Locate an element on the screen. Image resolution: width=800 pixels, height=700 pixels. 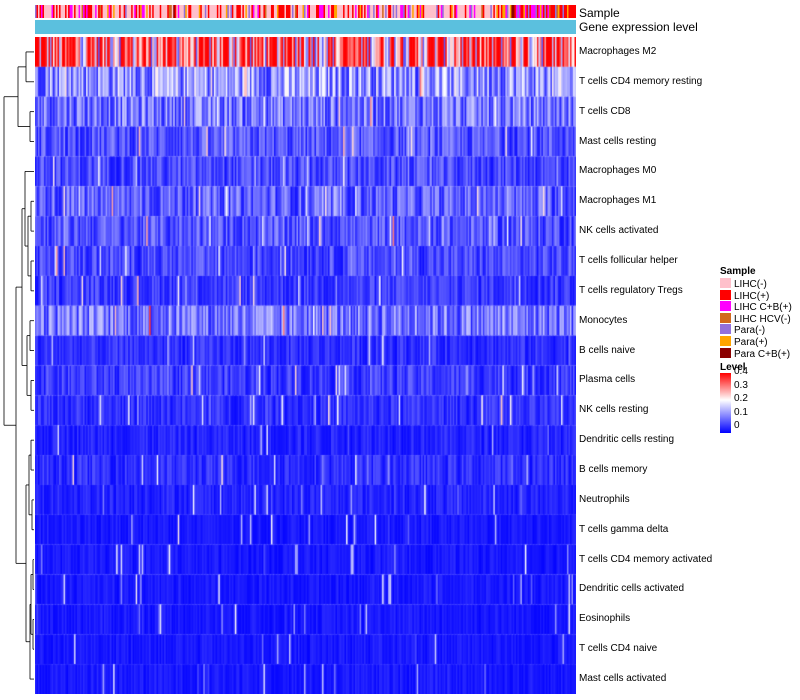
row-label: Macrophages M2 is located at coordinates (618, 51).